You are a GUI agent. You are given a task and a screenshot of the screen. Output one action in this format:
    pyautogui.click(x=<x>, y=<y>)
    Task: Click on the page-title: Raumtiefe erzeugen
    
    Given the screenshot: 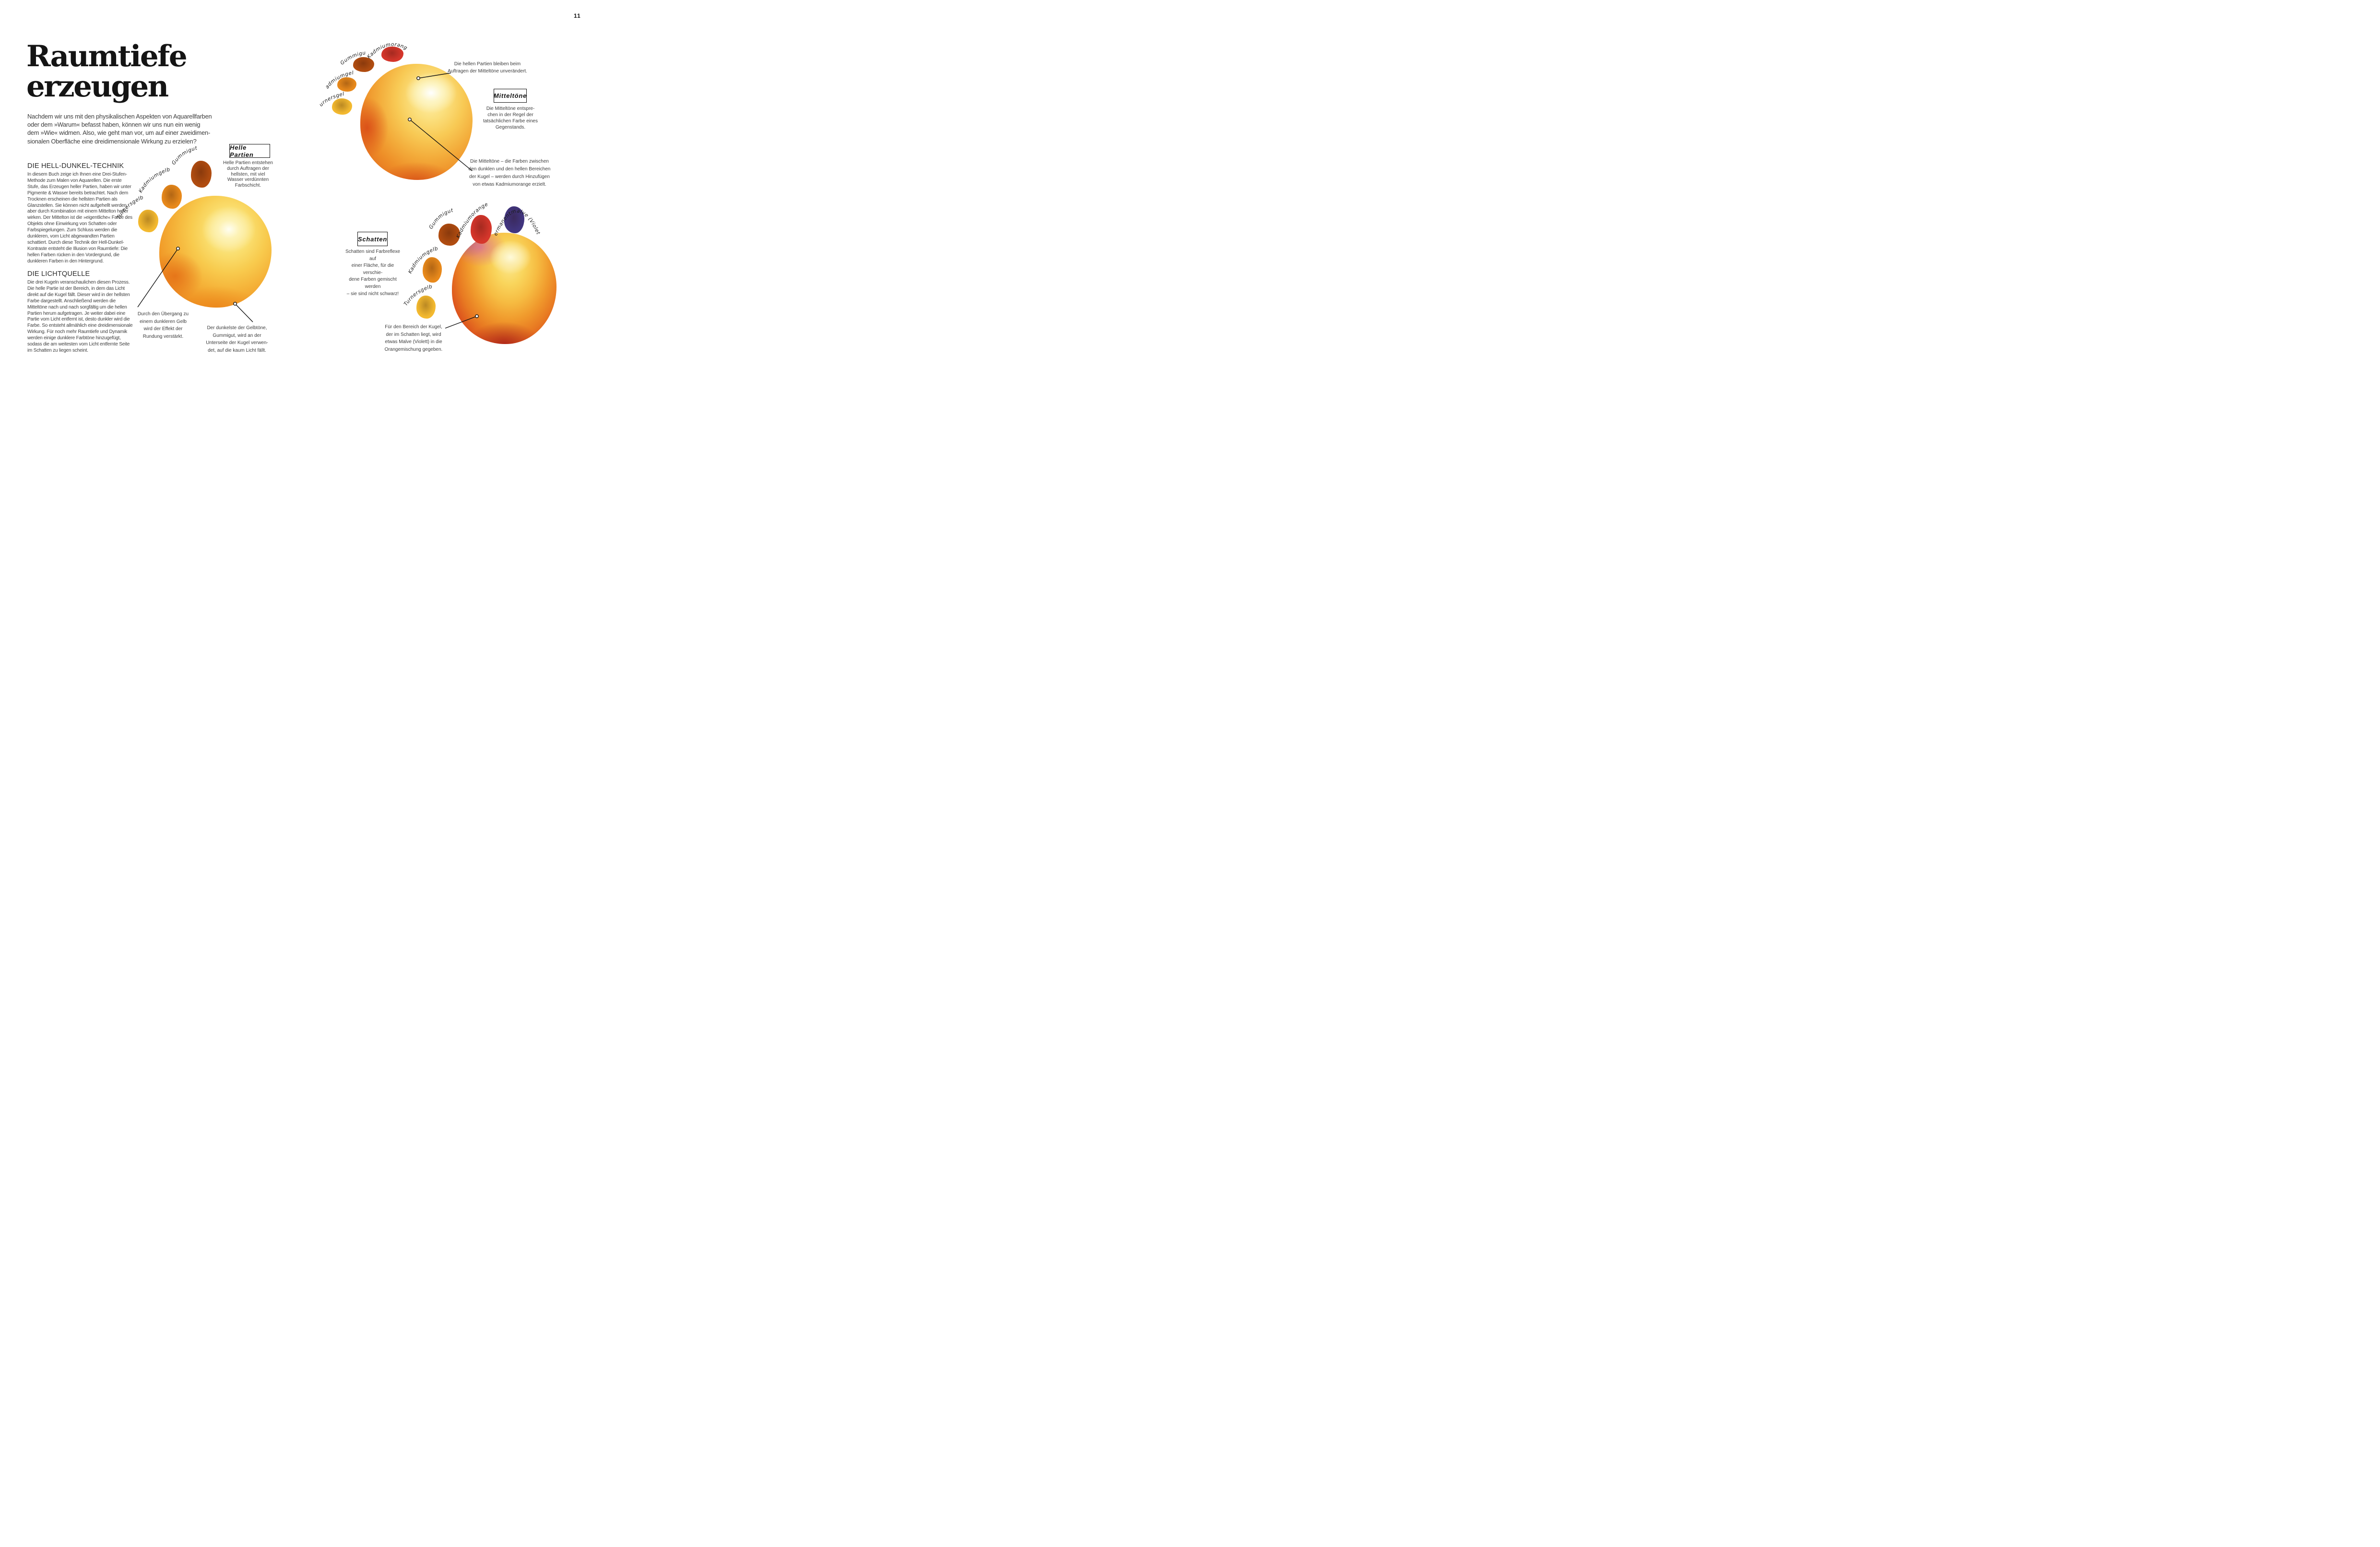 What is the action you would take?
    pyautogui.click(x=107, y=71)
    